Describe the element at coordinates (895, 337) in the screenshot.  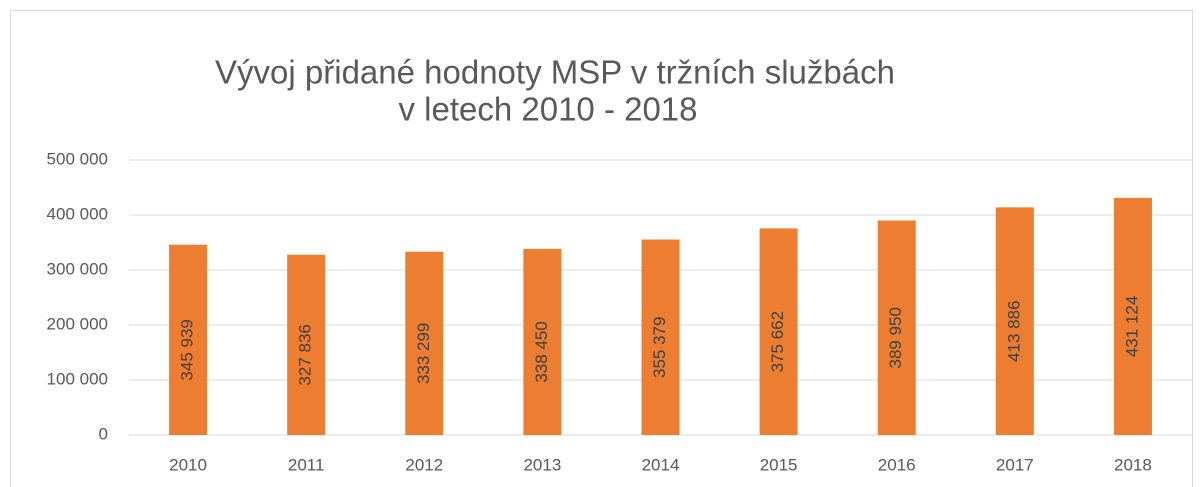
I see `value-label: 389 950` at that location.